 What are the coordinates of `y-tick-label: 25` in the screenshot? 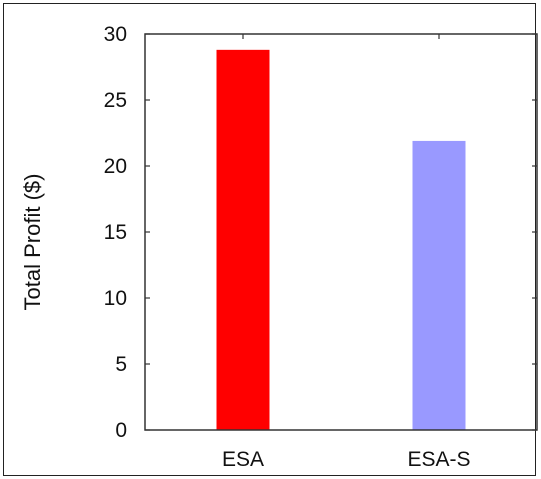 It's located at (115, 100).